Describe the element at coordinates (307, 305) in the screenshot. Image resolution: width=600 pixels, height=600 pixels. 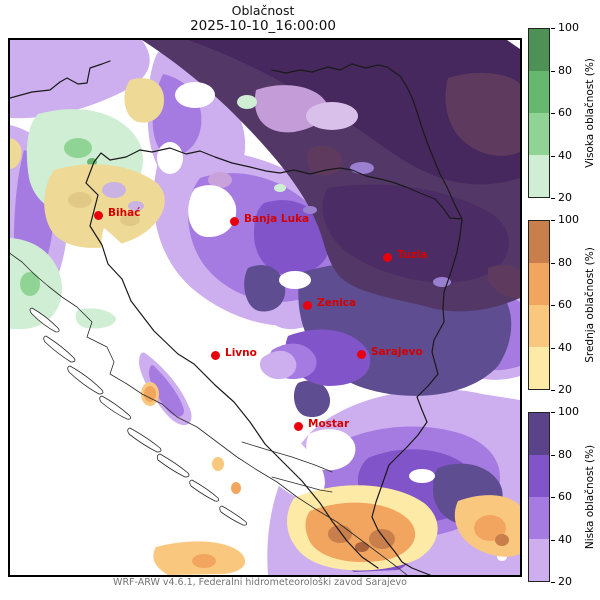
I see `city-dot-zenica` at that location.